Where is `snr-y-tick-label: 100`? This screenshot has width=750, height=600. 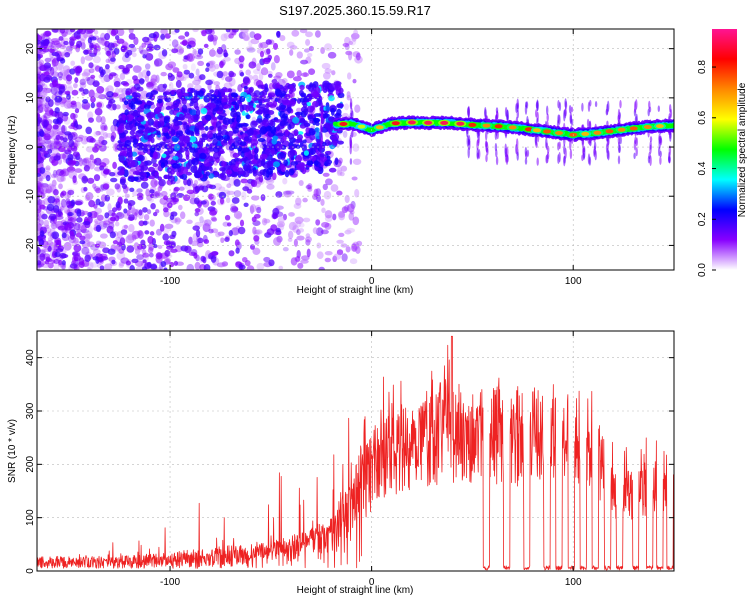
snr-y-tick-label: 100 is located at coordinates (30, 517).